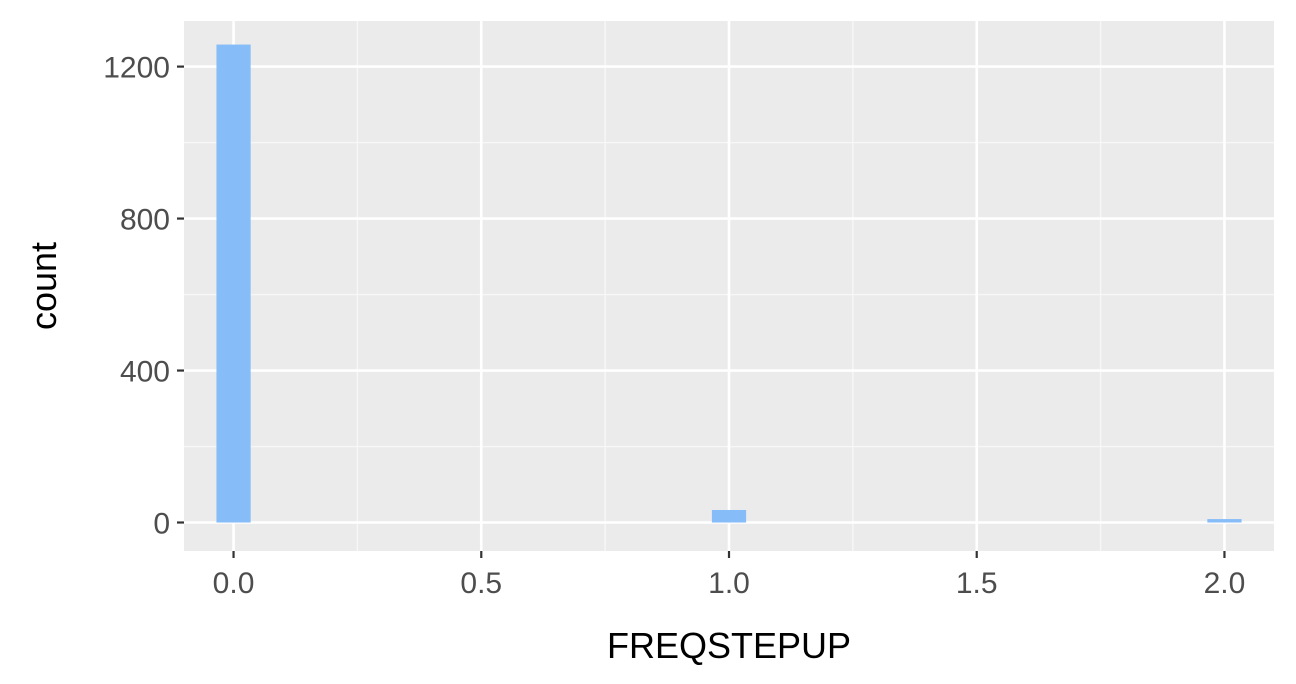  Describe the element at coordinates (145, 372) in the screenshot. I see `y-tick-label: 400` at that location.